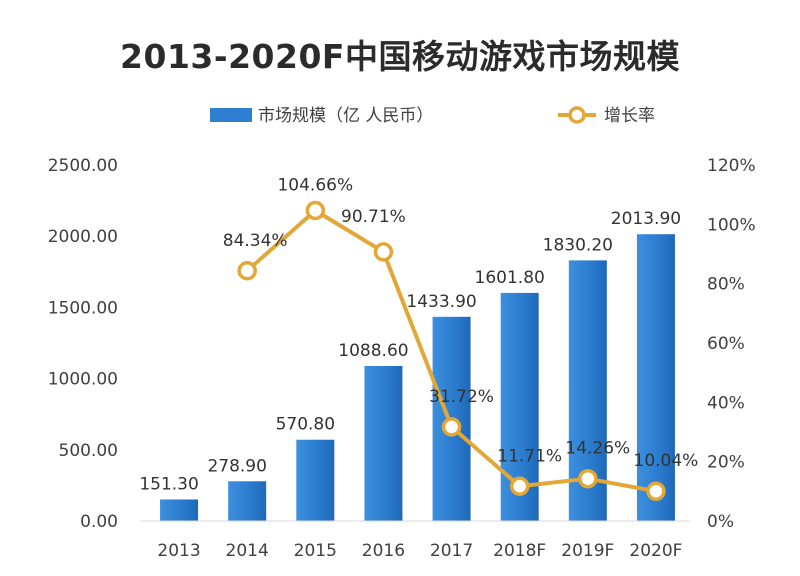  What do you see at coordinates (726, 285) in the screenshot?
I see `y-right-tick-label: 80%` at bounding box center [726, 285].